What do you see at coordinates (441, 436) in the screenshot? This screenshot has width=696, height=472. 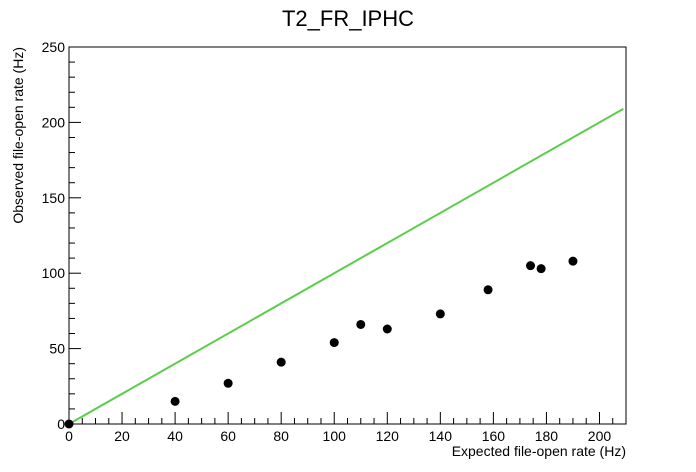 I see `x-tick-label: 140` at bounding box center [441, 436].